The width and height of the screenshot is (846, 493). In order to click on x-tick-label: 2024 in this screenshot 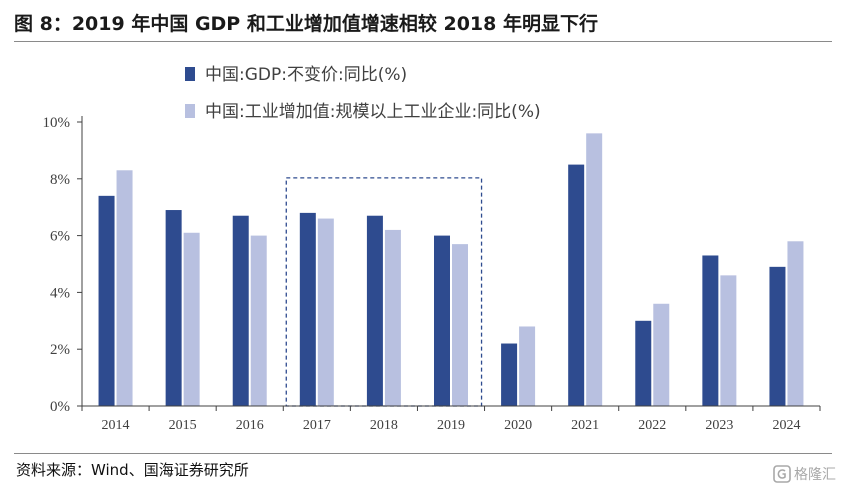, I will do `click(786, 425)`.